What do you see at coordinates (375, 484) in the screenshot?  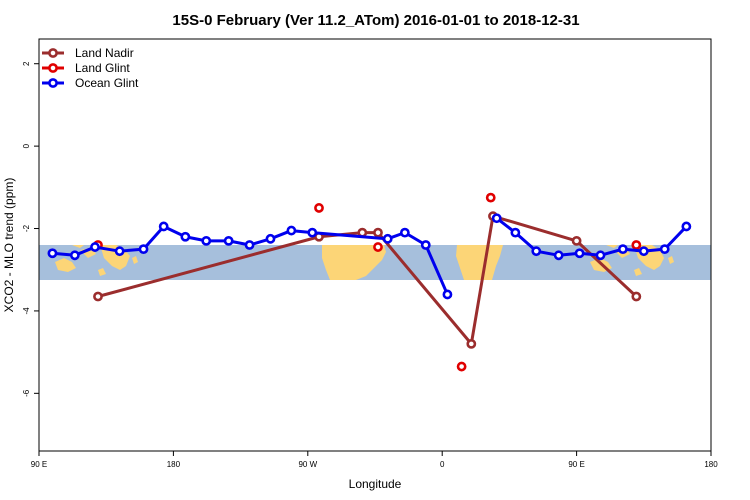 I see `x-axis-label: Longitude` at bounding box center [375, 484].